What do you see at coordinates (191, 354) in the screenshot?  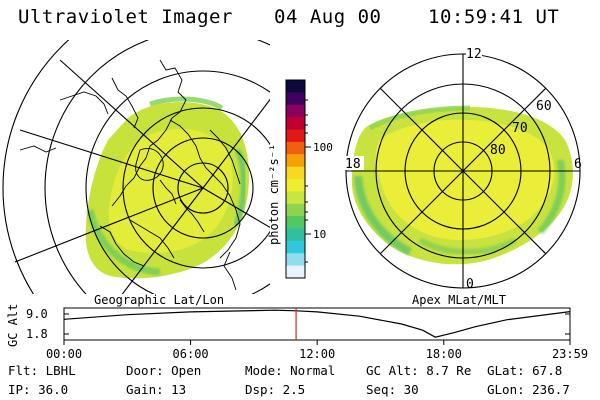 I see `timeline-x-tick-label: 06:00` at bounding box center [191, 354].